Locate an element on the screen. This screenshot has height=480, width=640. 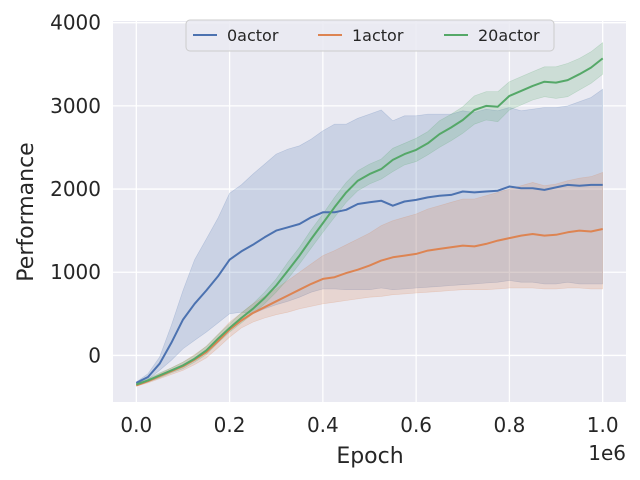
x-tick-label: 0.6 is located at coordinates (416, 425).